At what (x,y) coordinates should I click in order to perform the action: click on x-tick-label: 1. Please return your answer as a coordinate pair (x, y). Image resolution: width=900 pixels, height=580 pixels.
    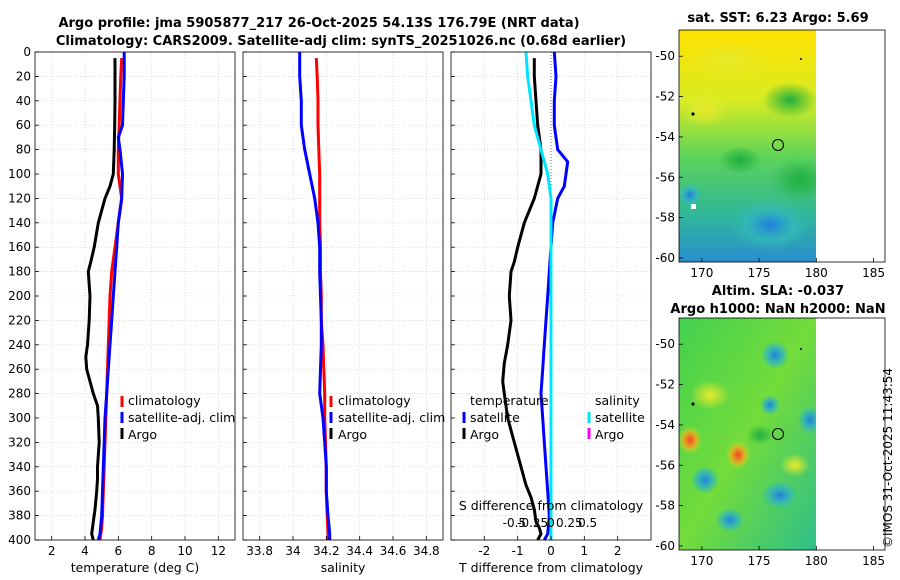
    Looking at the image, I should click on (585, 551).